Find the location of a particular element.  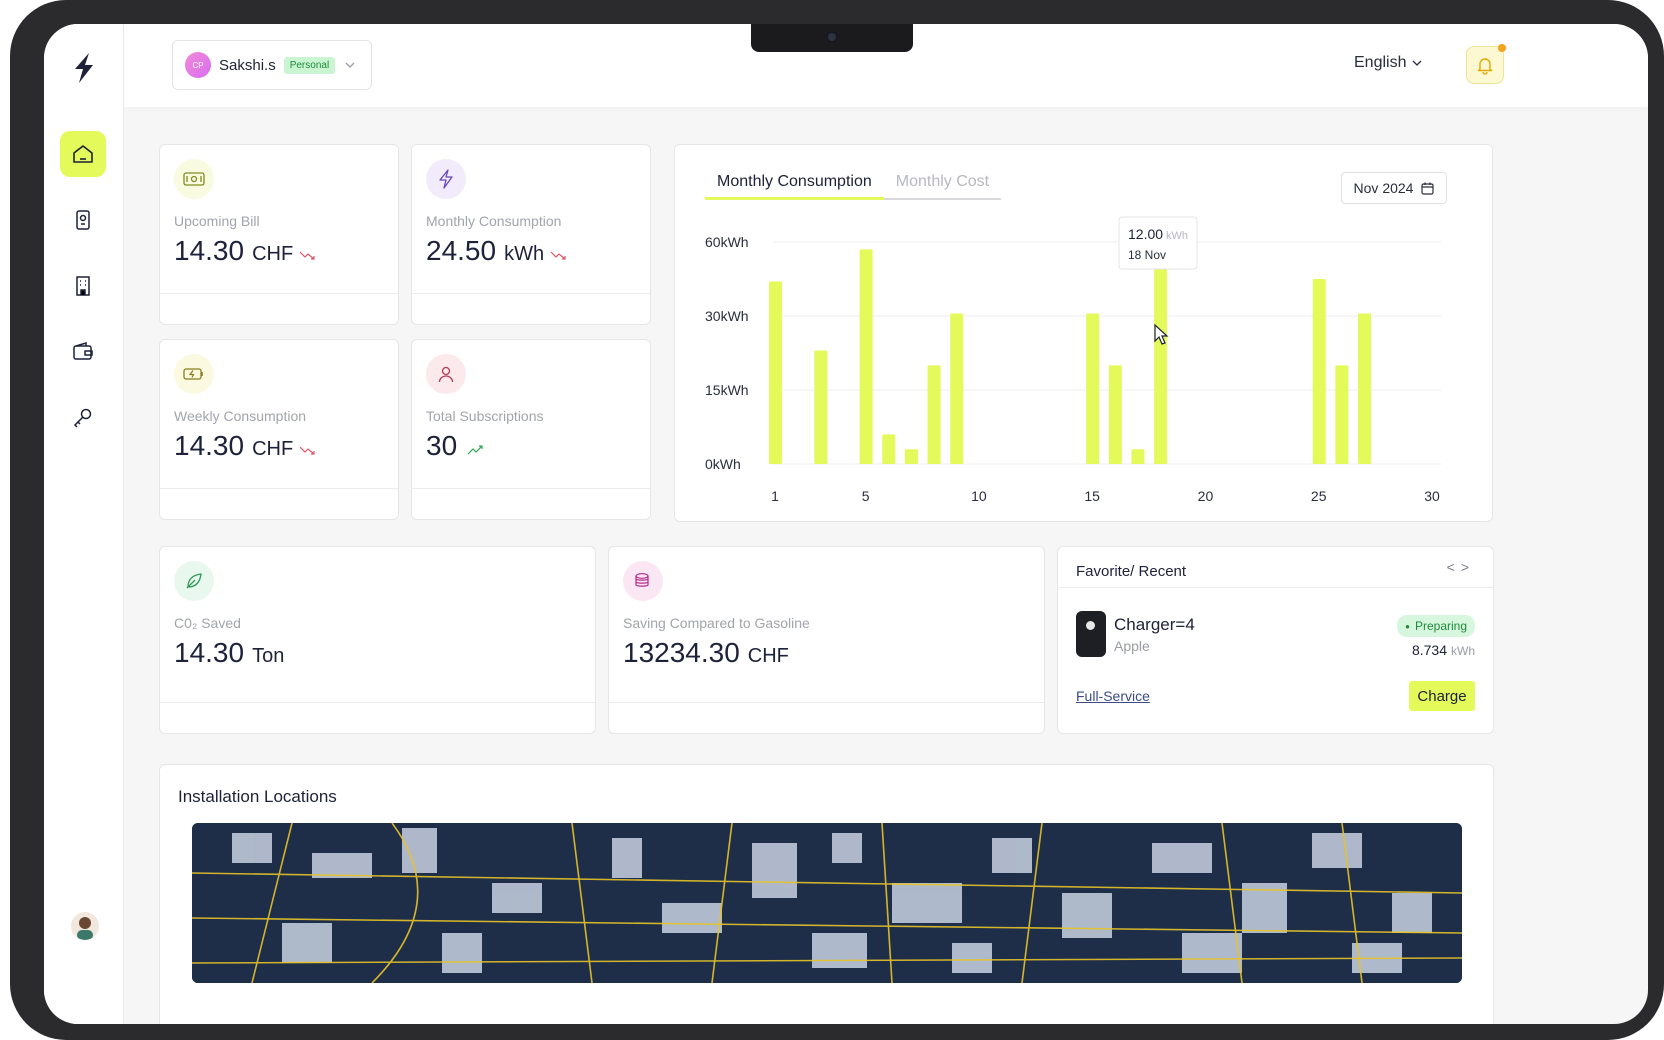

stat-card-weekly-consumption: Weekly Consumption 14.30 CHF is located at coordinates (279, 429).